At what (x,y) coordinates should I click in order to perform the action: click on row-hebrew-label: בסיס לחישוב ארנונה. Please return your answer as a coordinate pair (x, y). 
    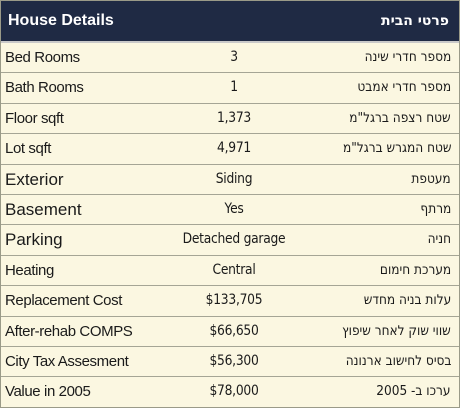
    Looking at the image, I should click on (398, 360).